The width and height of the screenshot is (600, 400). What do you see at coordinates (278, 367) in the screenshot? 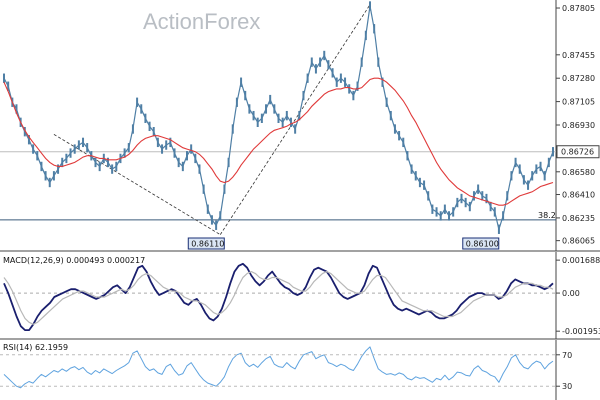
I see `rsi-line` at bounding box center [278, 367].